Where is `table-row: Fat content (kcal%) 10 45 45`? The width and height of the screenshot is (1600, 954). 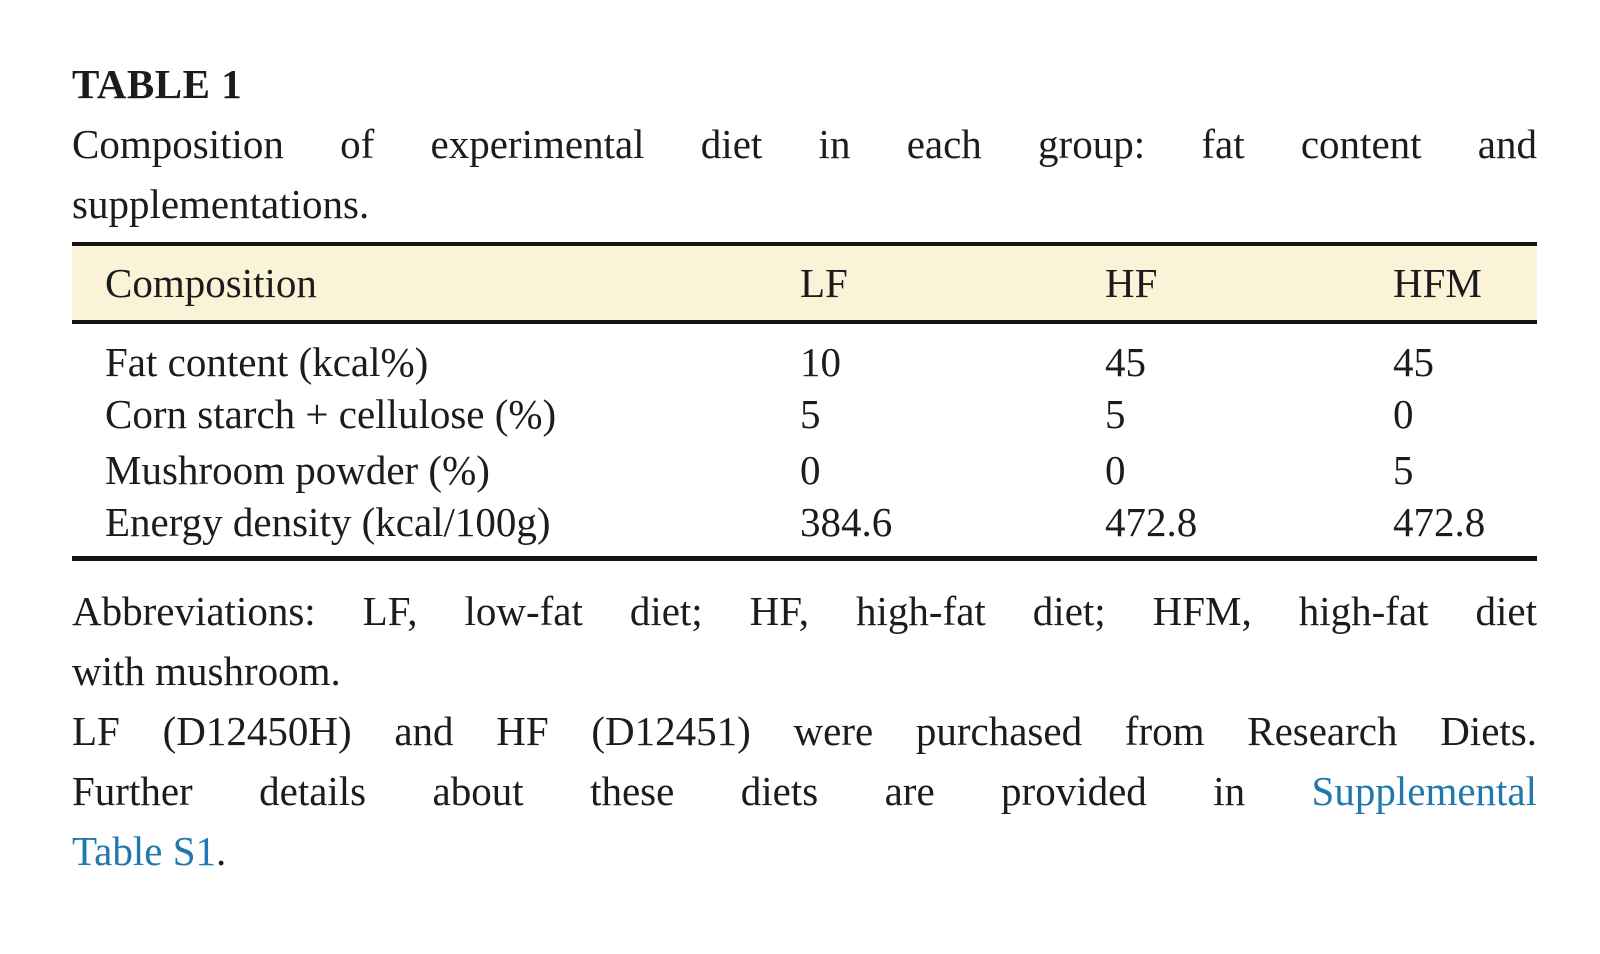
table-row: Fat content (kcal%) 10 45 45 is located at coordinates (804, 354).